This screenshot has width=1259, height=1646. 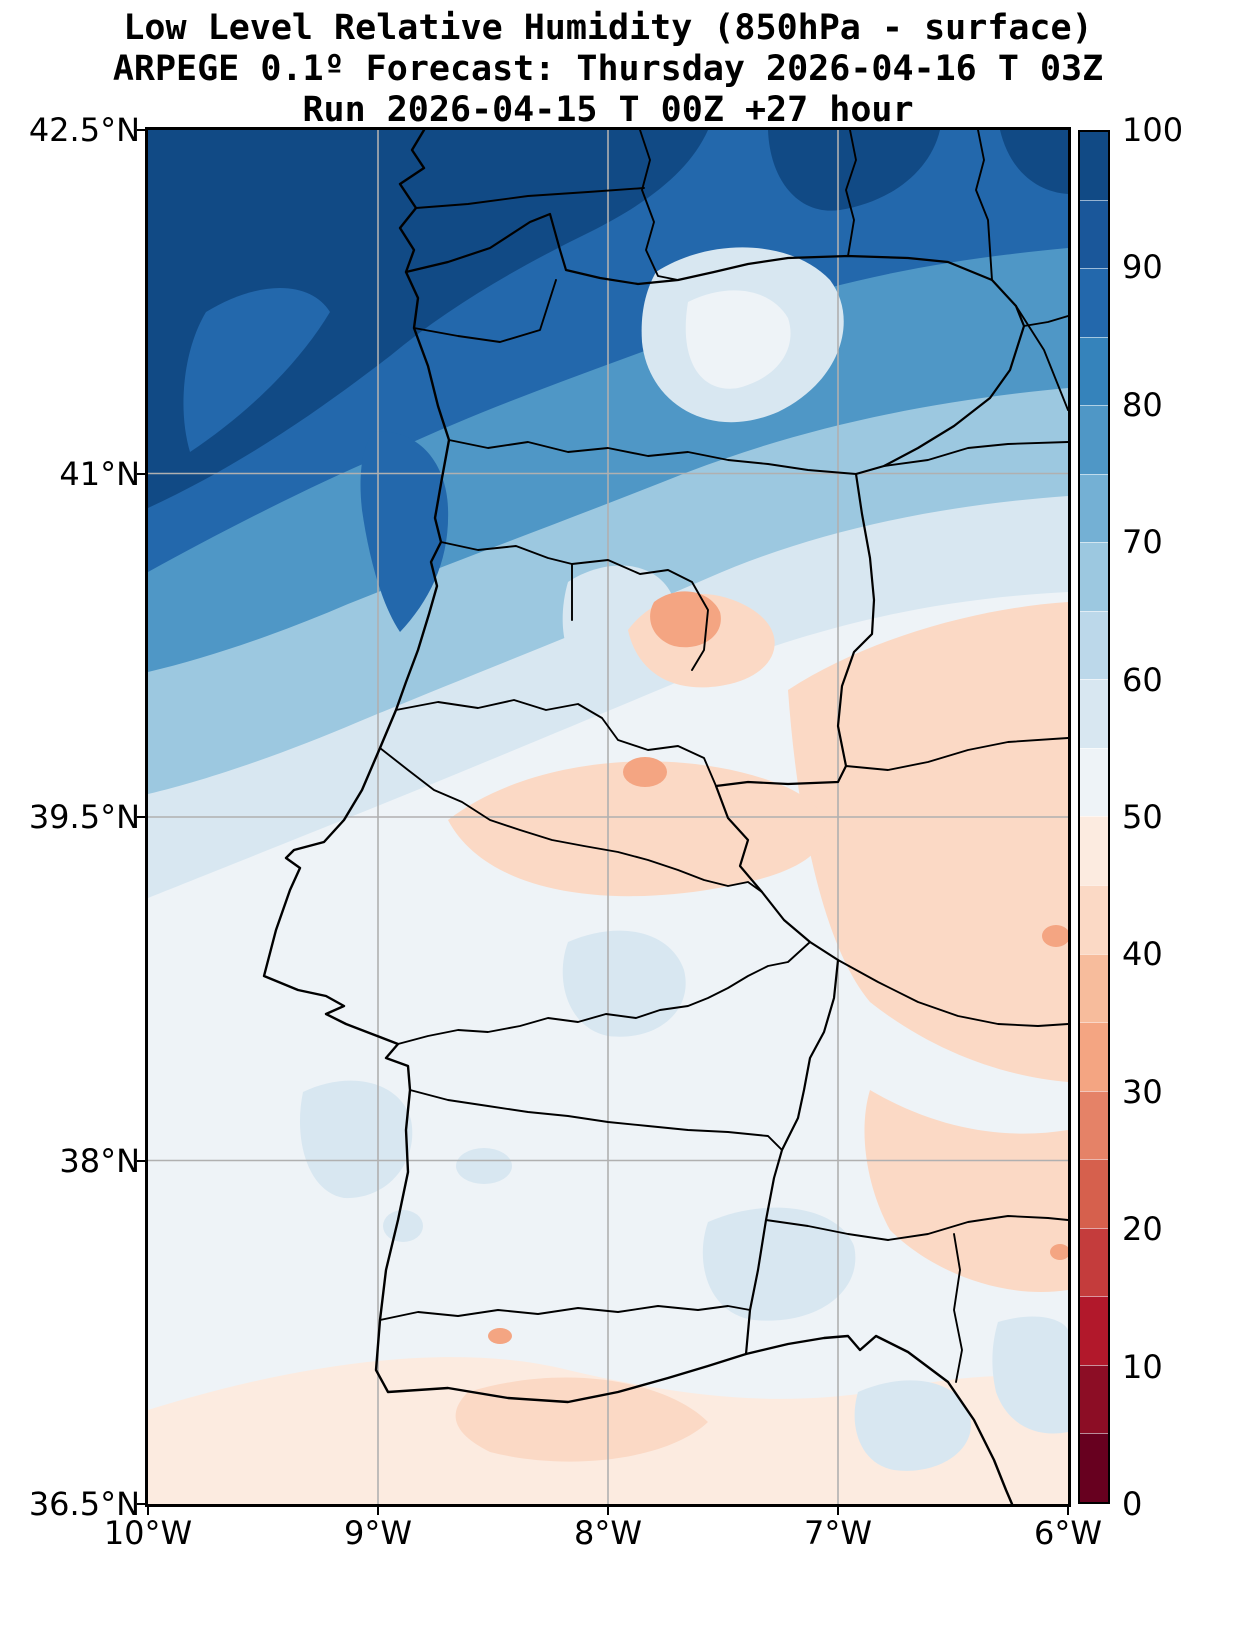 I want to click on colorbar-tick-label: 90, so click(x=1142, y=267).